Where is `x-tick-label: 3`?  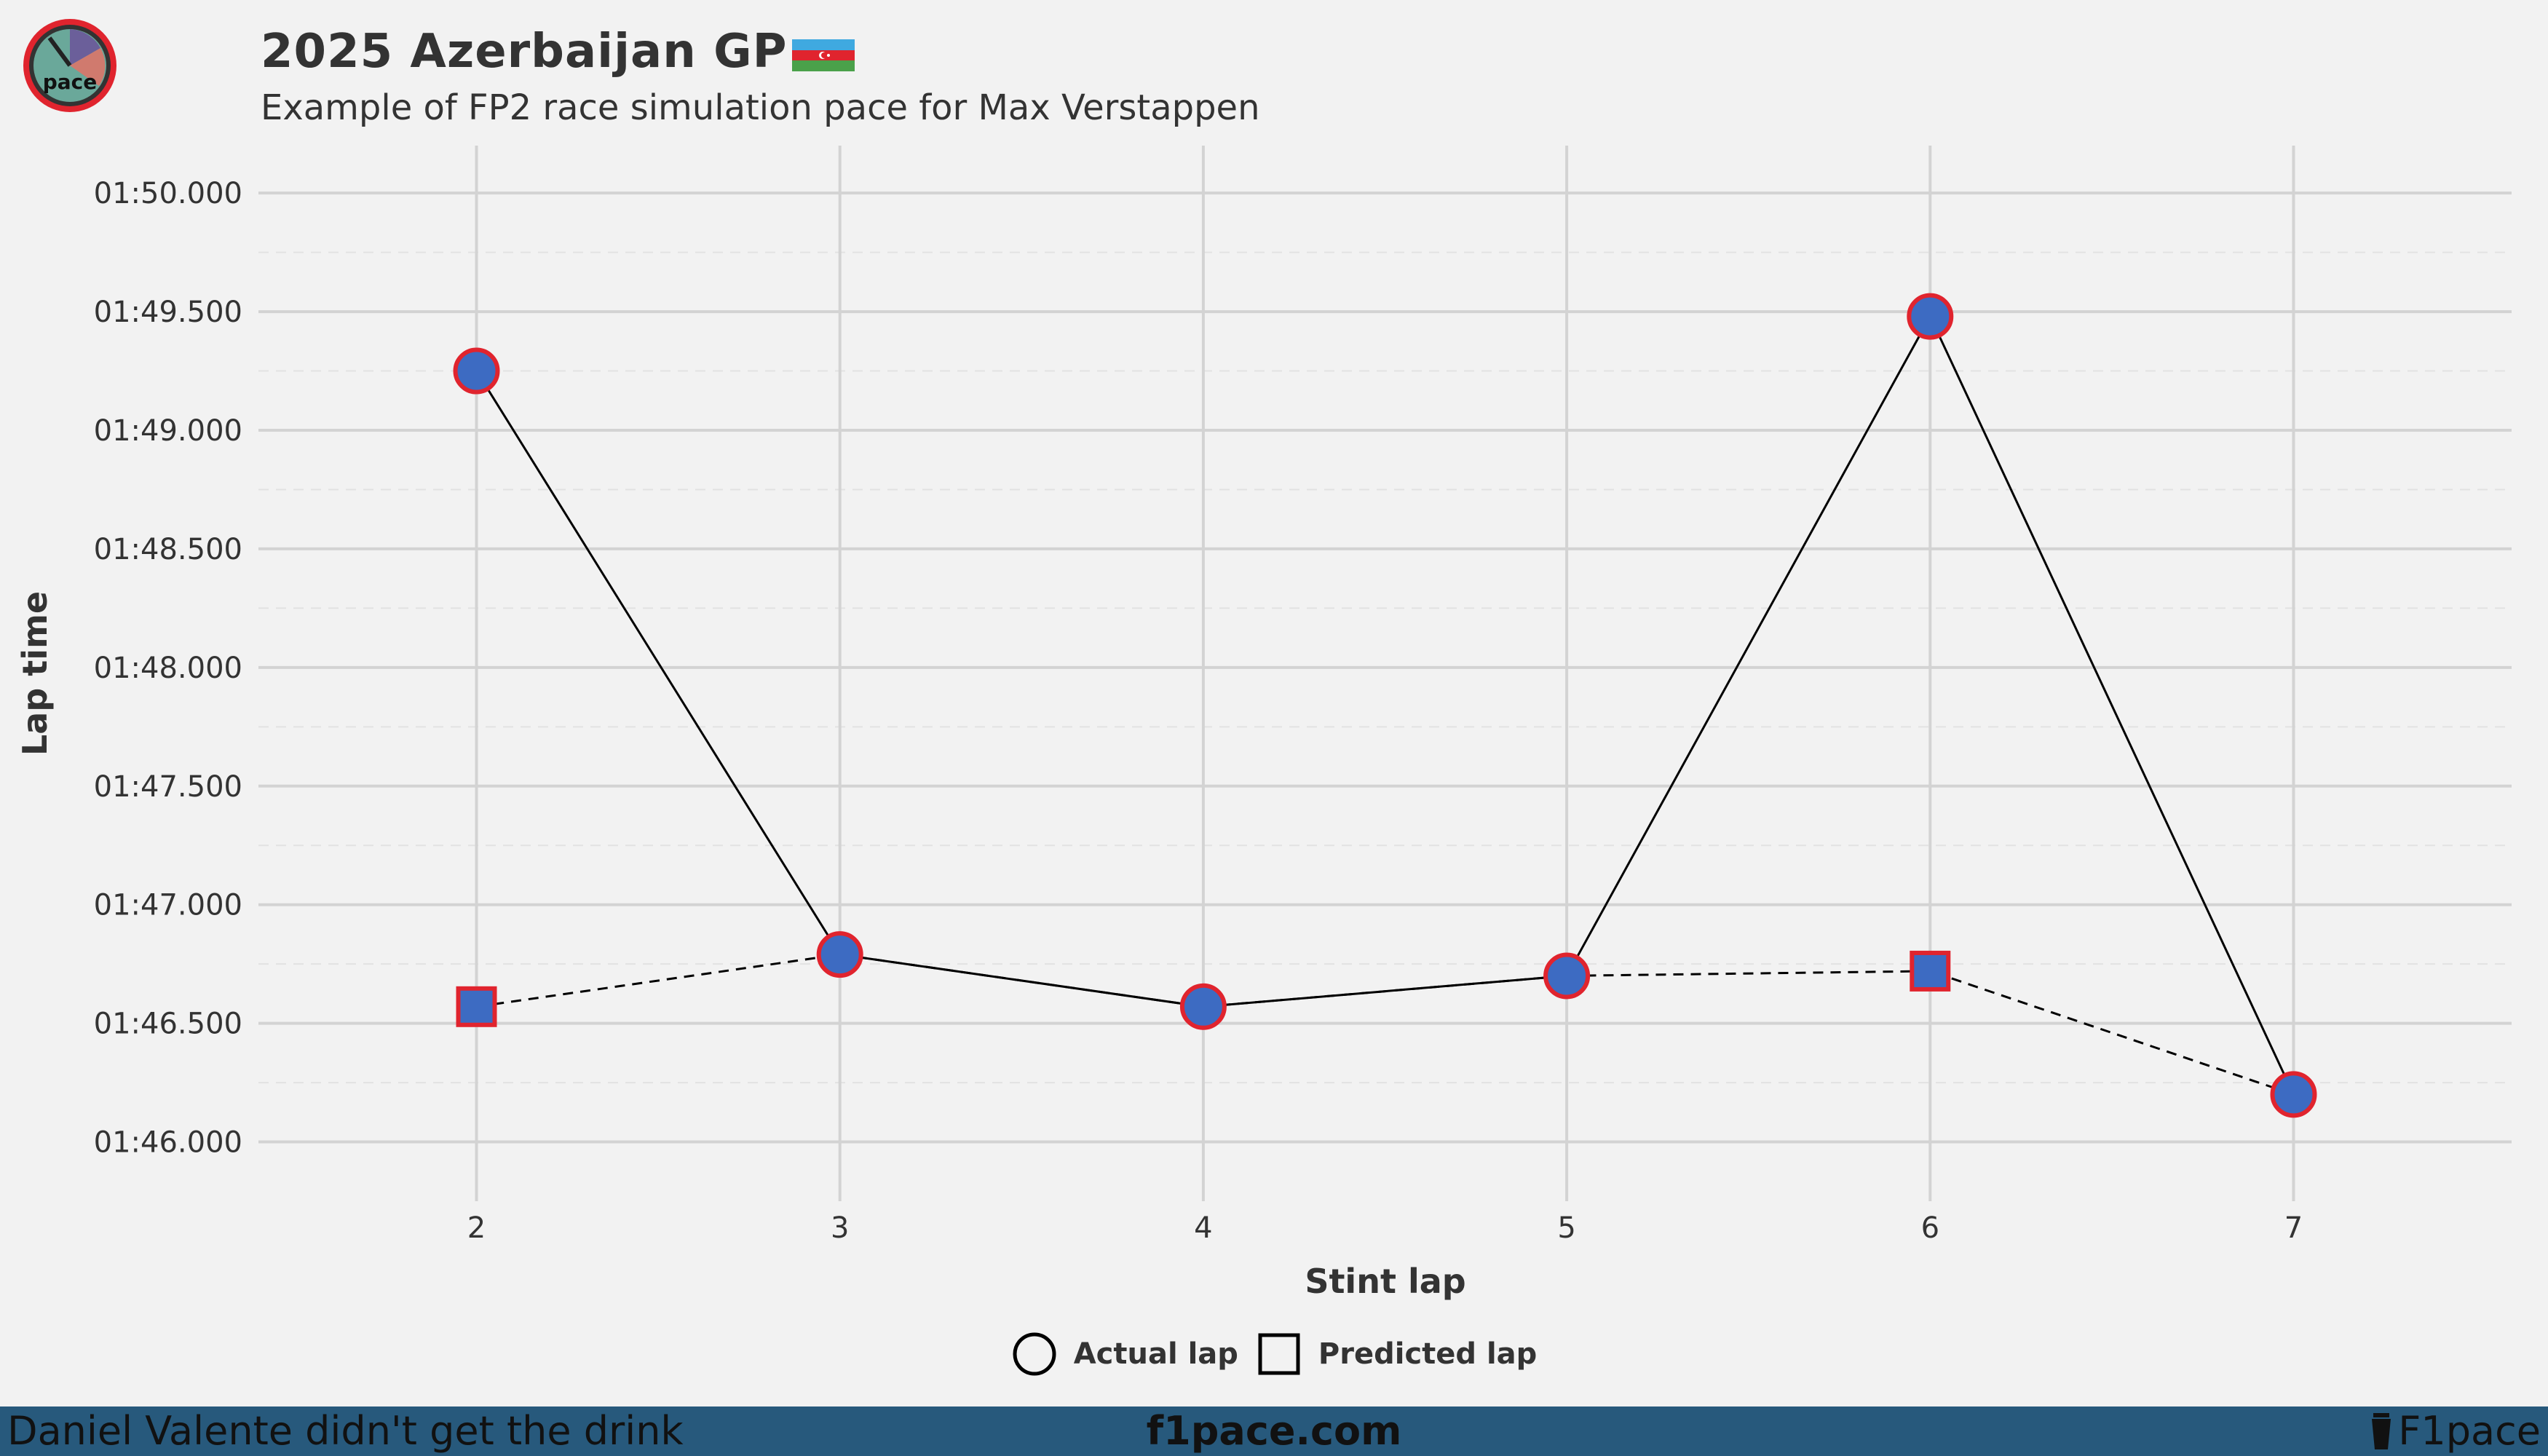
x-tick-label: 3 is located at coordinates (840, 1228).